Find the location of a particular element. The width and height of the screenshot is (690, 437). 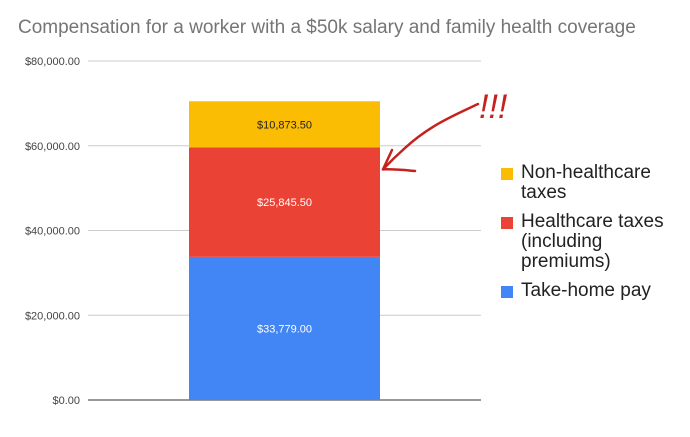

y-tick-label: $0.00 is located at coordinates (66, 401).